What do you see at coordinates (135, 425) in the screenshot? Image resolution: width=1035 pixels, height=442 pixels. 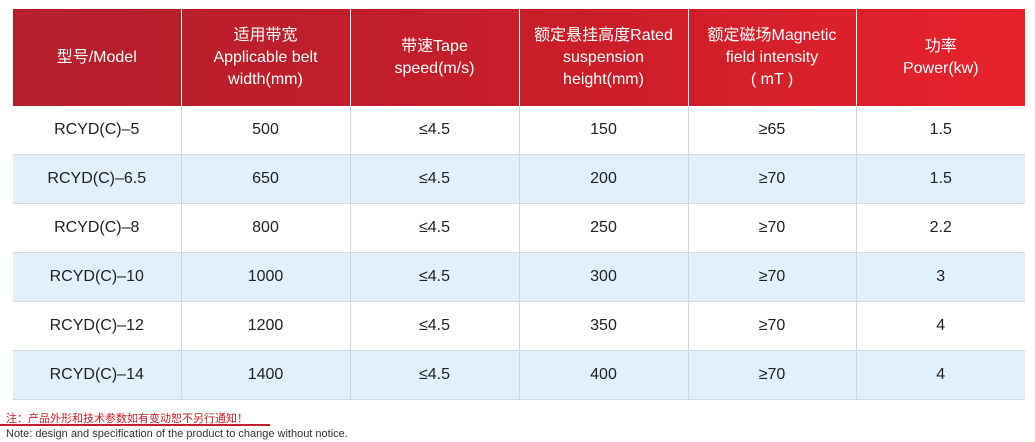 I see `note-underline` at bounding box center [135, 425].